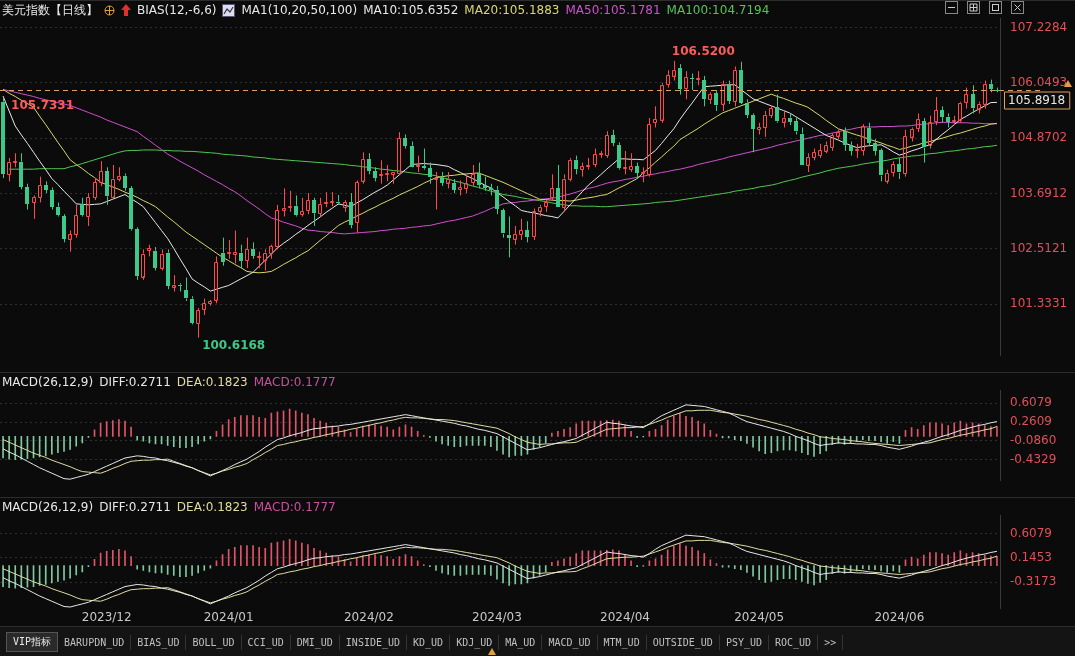 This screenshot has height=656, width=1075. Describe the element at coordinates (1039, 192) in the screenshot. I see `y-tick-label: 103.6912` at that location.